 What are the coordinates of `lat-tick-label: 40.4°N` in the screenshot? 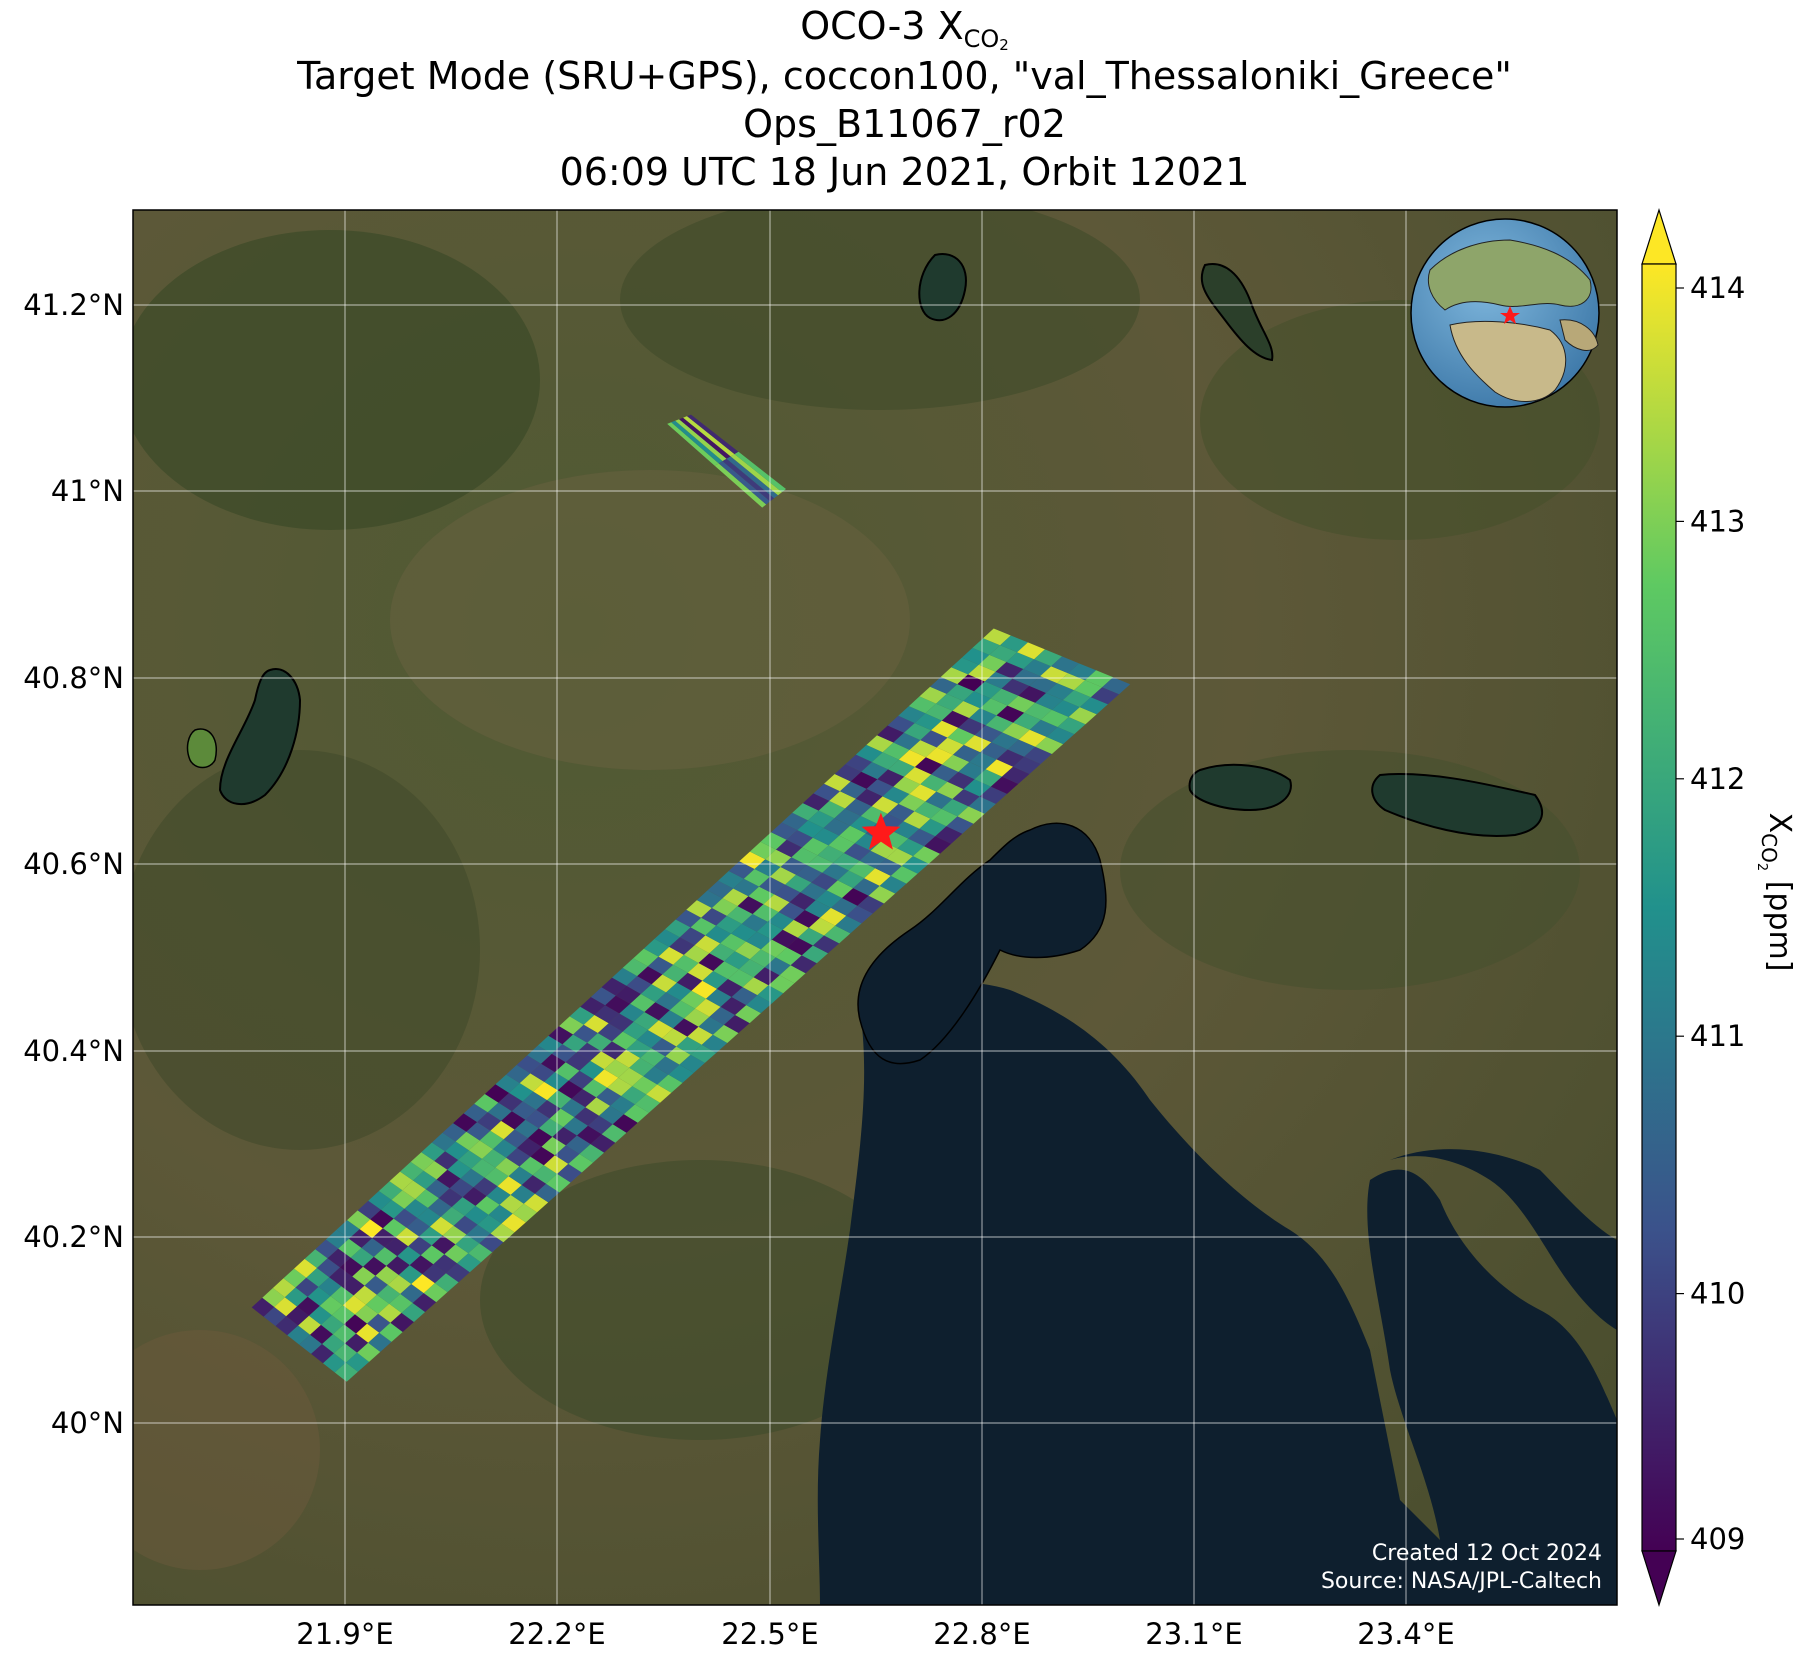 It's located at (73, 1051).